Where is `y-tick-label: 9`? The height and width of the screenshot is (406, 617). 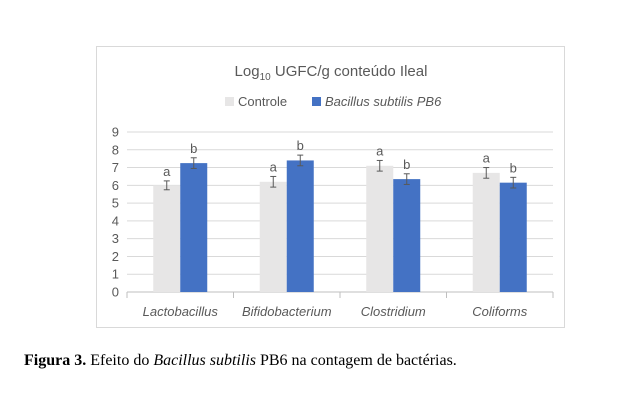 y-tick-label: 9 is located at coordinates (115, 132).